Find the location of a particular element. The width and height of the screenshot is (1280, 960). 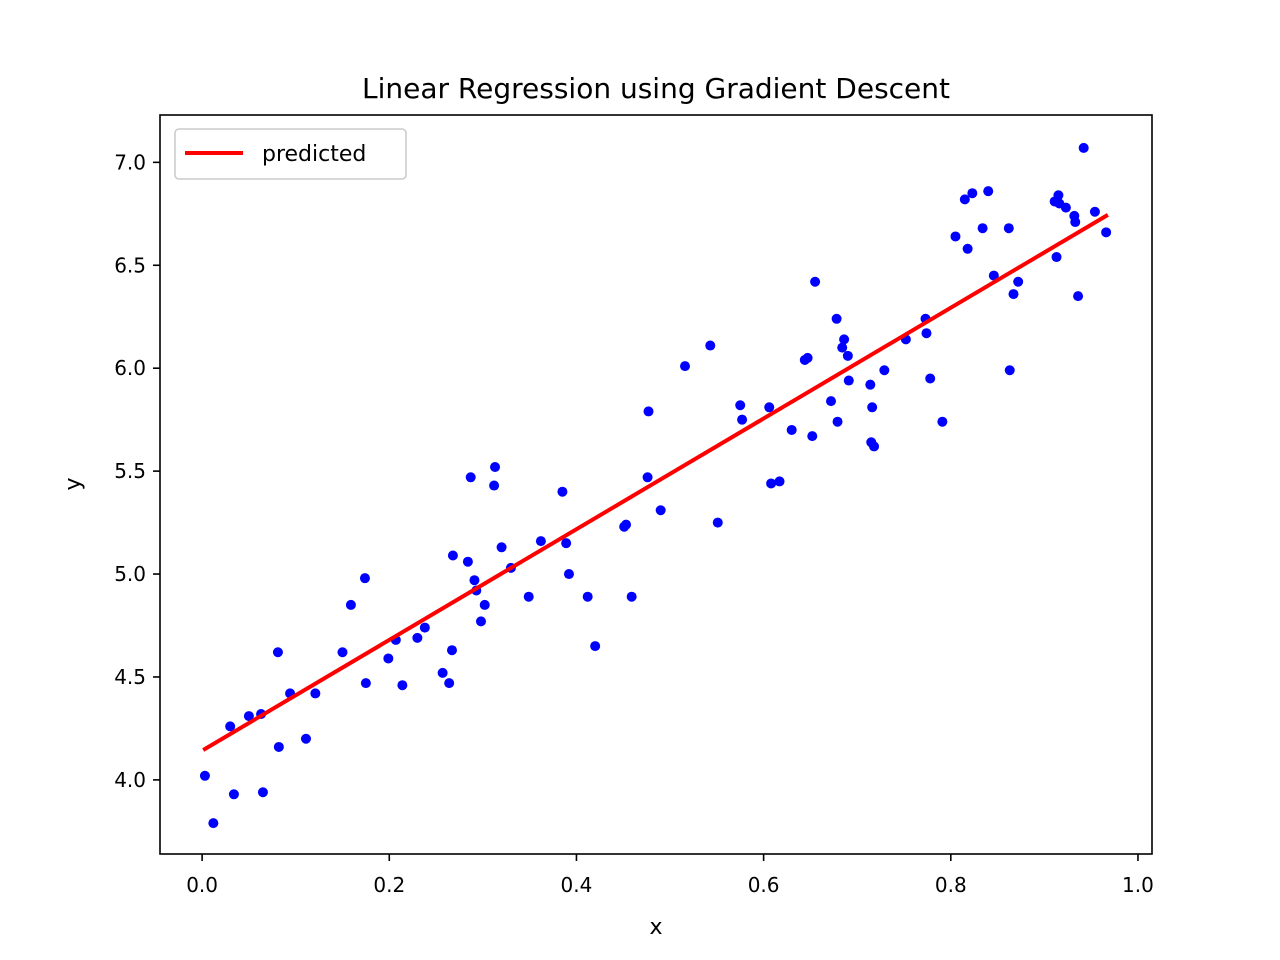

x-tick-label: 0.6 is located at coordinates (764, 885).